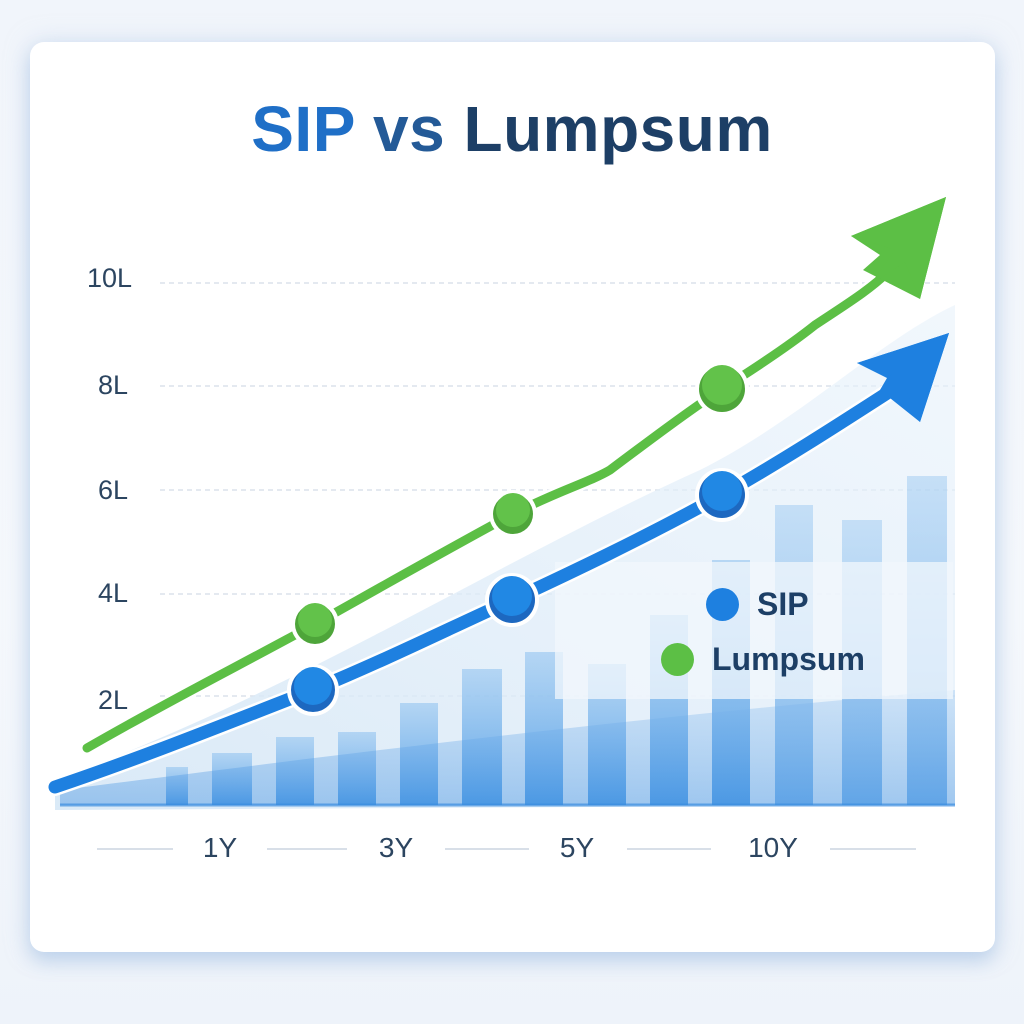 The height and width of the screenshot is (1024, 1024). Describe the element at coordinates (220, 847) in the screenshot. I see `x-tick-1y: 1Y` at that location.